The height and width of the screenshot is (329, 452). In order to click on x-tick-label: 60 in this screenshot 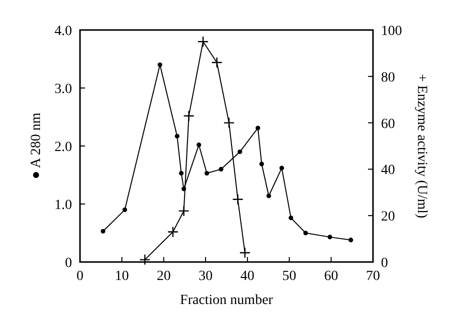, I will do `click(331, 276)`.